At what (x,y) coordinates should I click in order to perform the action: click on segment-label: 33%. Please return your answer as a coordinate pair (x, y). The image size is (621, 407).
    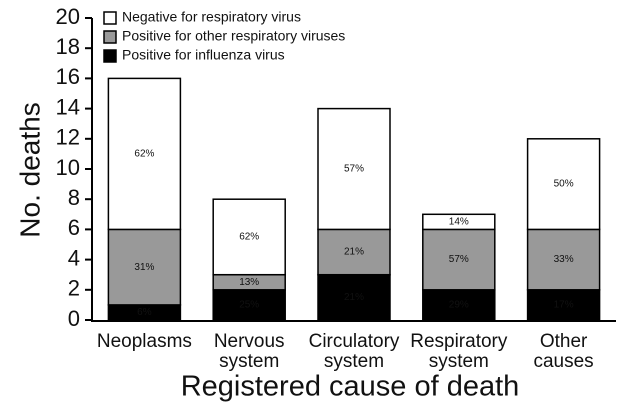
    Looking at the image, I should click on (564, 259).